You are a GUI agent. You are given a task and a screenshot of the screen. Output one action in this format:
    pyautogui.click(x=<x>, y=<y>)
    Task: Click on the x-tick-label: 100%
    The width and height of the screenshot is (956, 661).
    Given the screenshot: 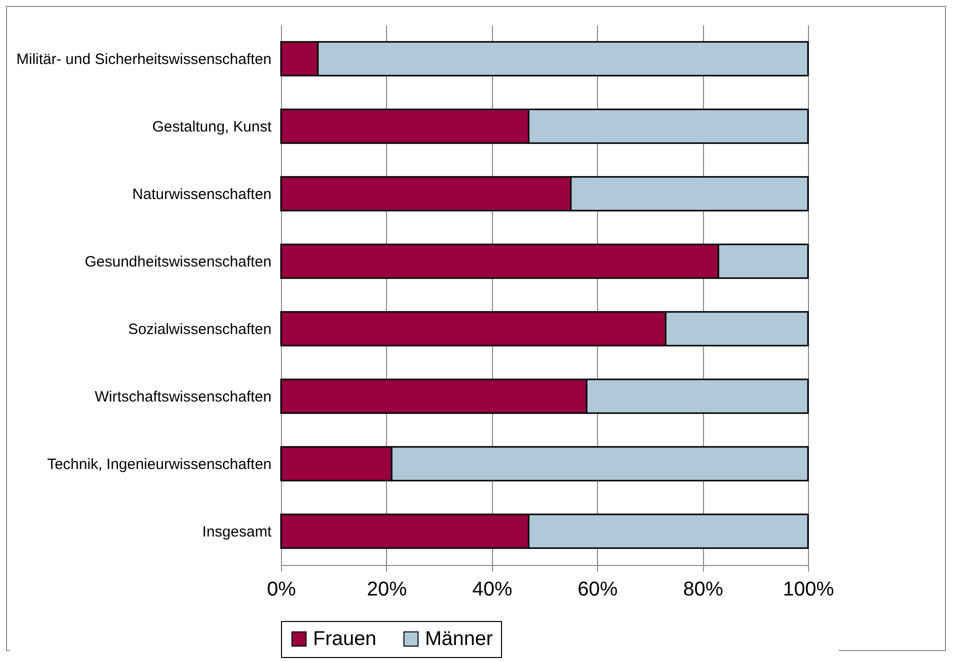 What is the action you would take?
    pyautogui.click(x=808, y=589)
    